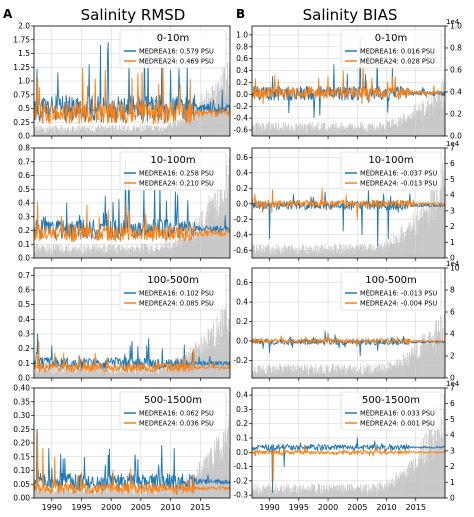  I want to click on series-line-medrea24, so click(132, 356).